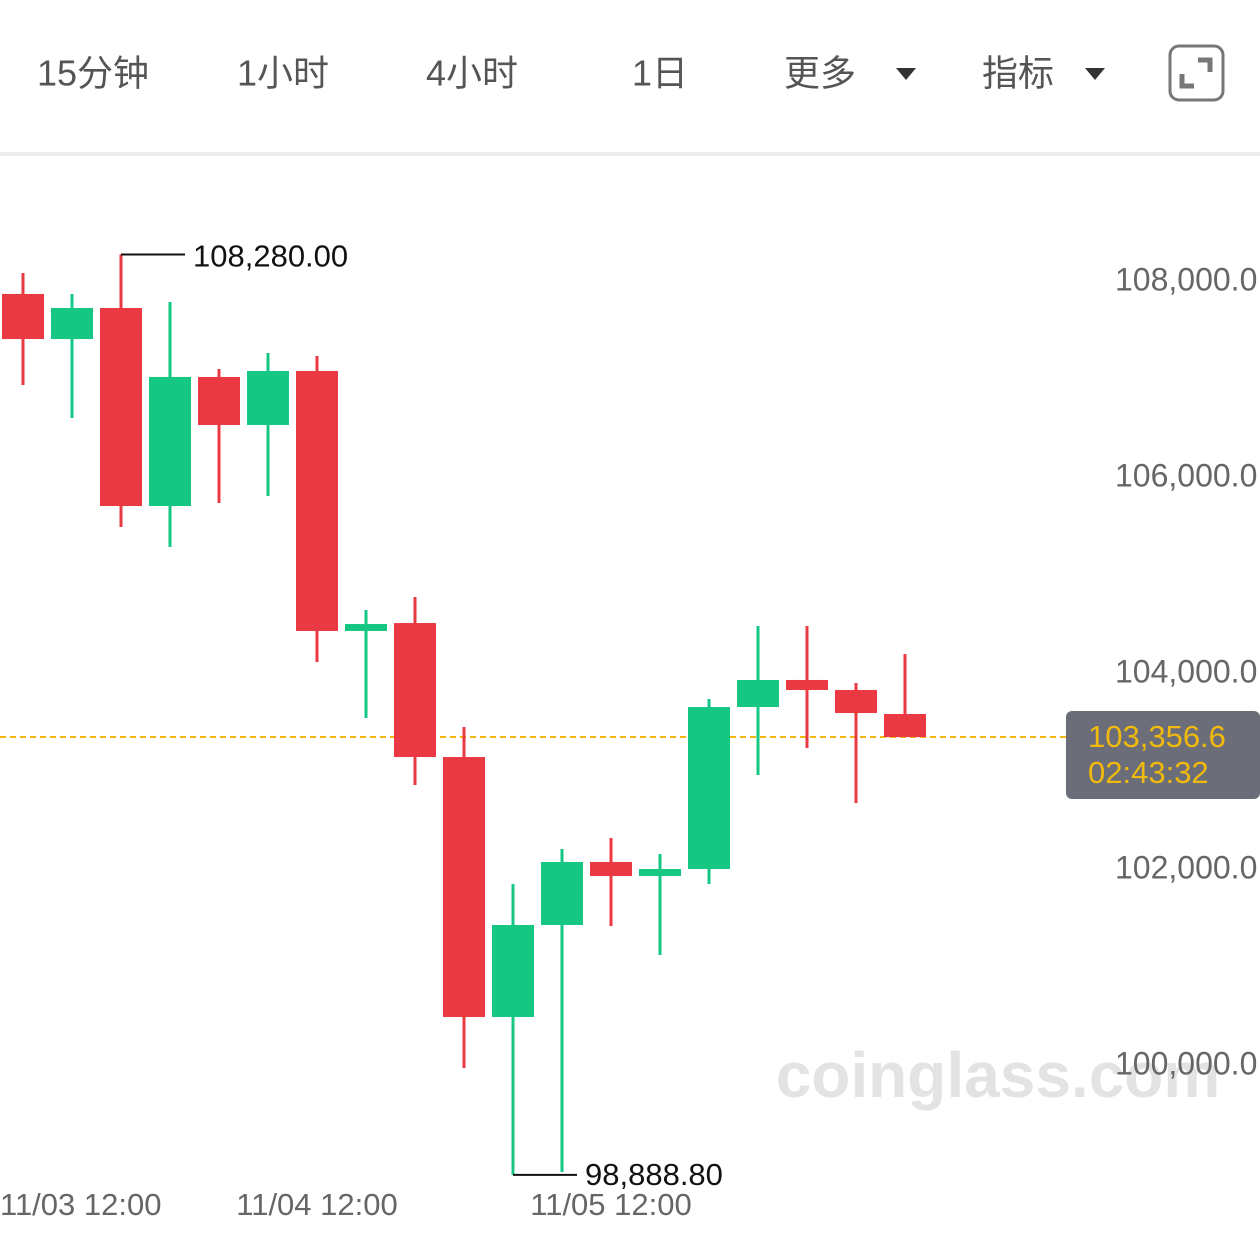  I want to click on max-label: 108,280.00, so click(270, 256).